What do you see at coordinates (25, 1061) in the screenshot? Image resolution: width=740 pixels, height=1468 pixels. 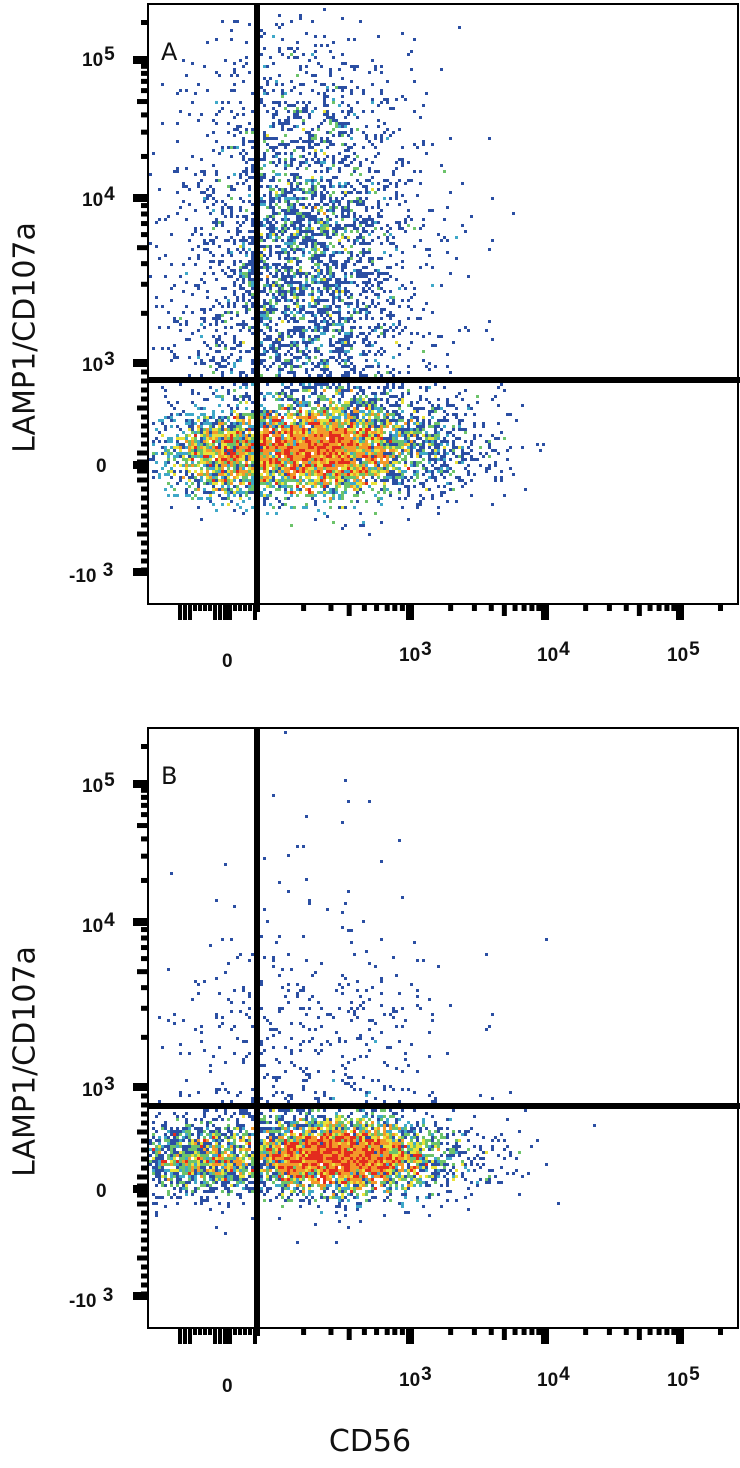 I see `y-axis-label-b: LAMP1/CD107a` at bounding box center [25, 1061].